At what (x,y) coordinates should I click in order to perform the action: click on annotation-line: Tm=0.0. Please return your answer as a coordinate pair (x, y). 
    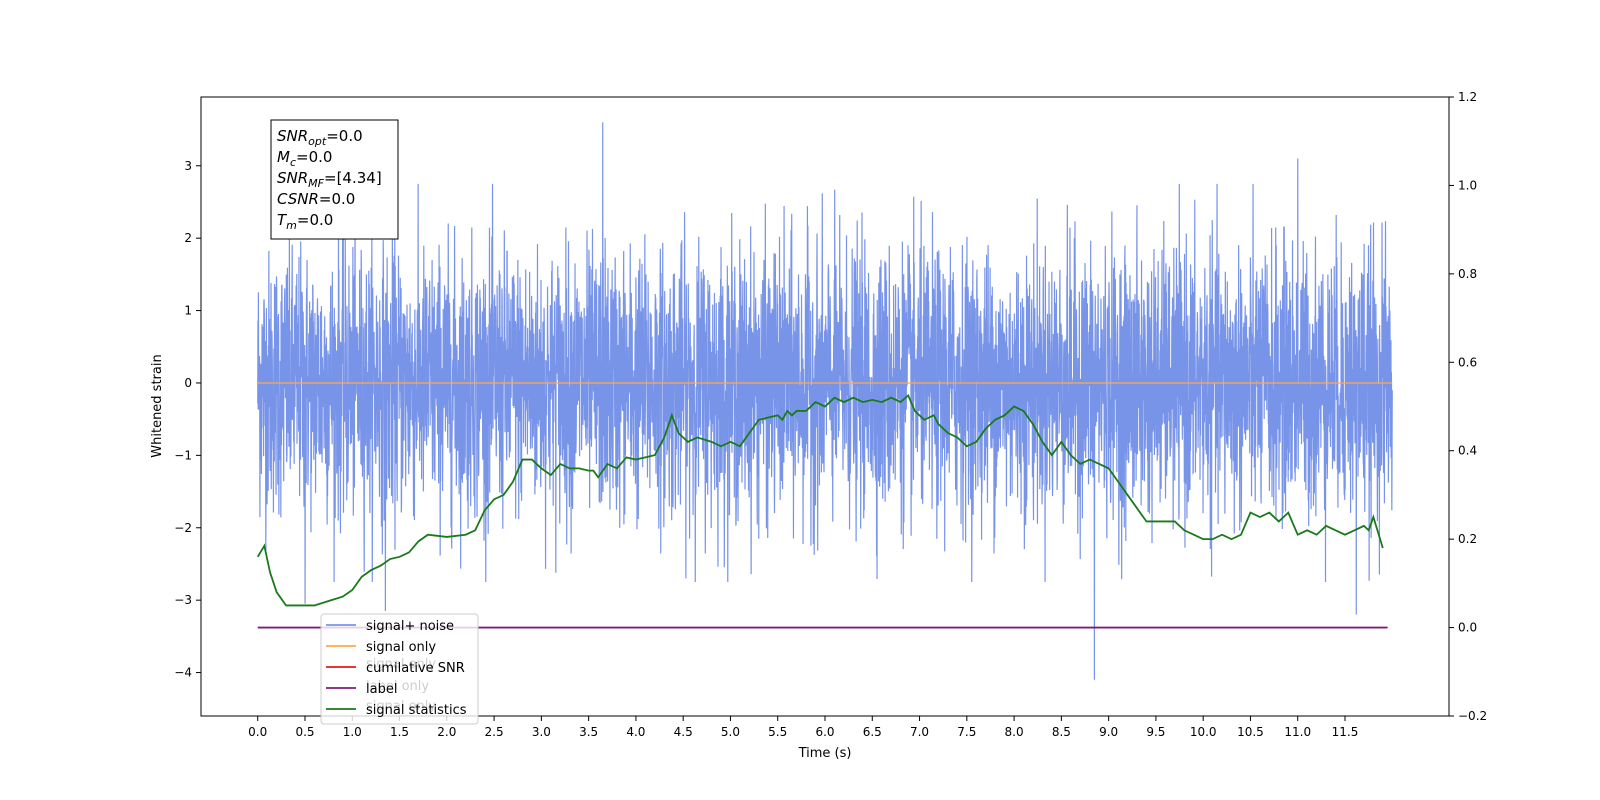
    Looking at the image, I should click on (305, 221).